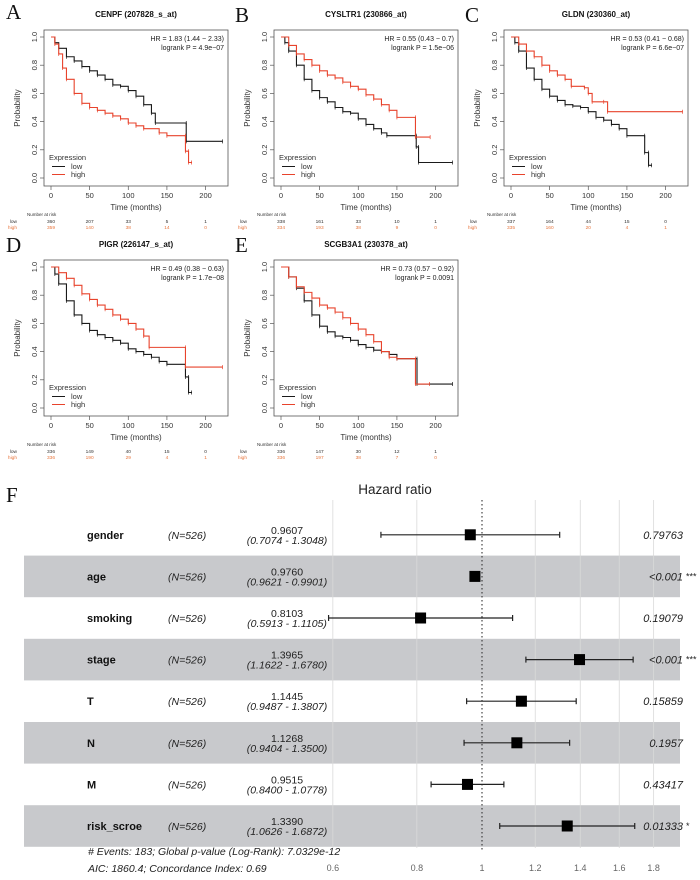 This screenshot has height=880, width=700. What do you see at coordinates (167, 452) in the screenshot?
I see `risk-count: 15` at bounding box center [167, 452].